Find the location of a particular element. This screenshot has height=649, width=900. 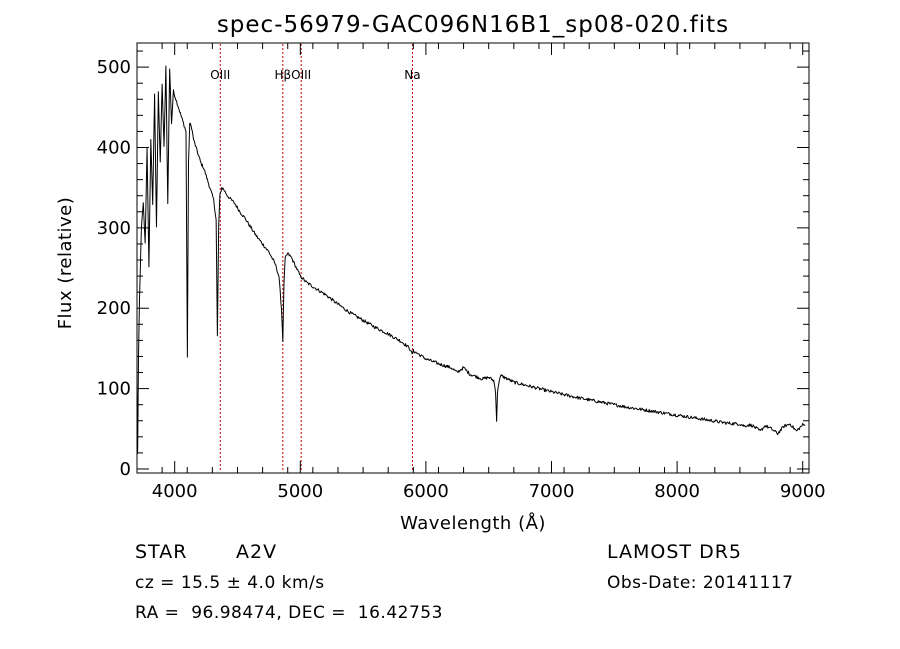

line-label-1: OIII is located at coordinates (220, 75).